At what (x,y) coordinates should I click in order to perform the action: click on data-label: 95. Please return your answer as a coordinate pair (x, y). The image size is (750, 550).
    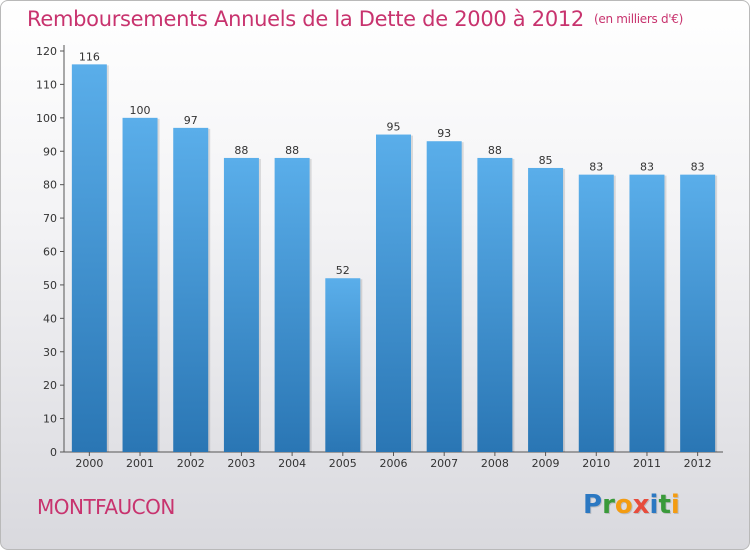
    Looking at the image, I should click on (394, 127).